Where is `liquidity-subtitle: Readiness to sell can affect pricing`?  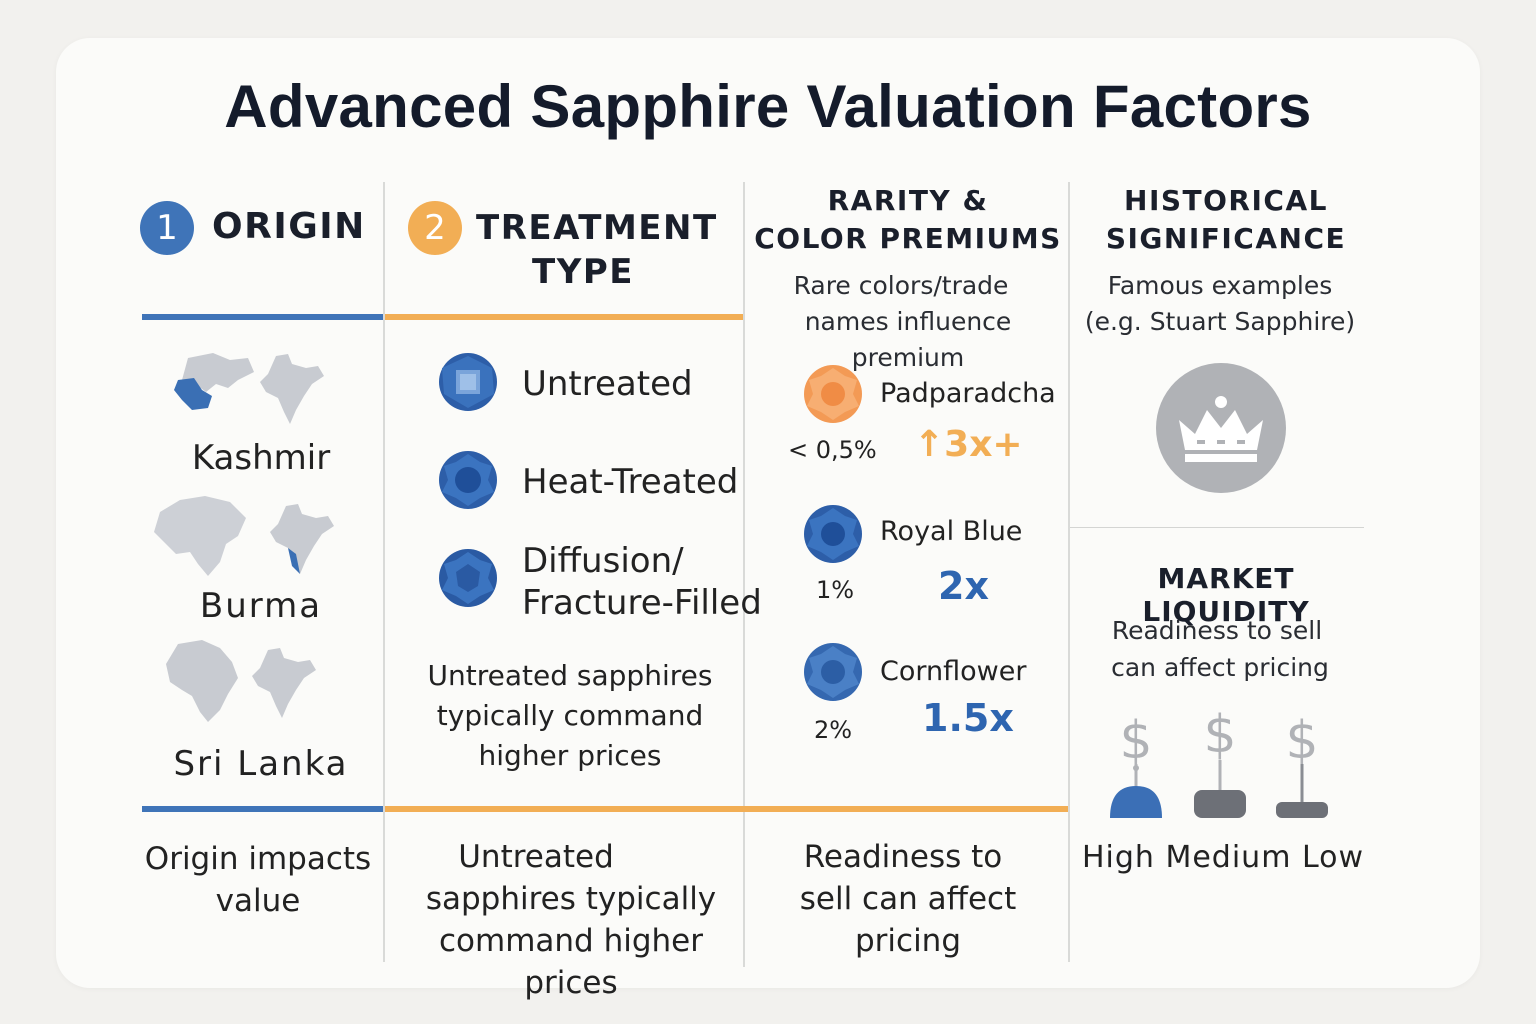 liquidity-subtitle: Readiness to sell can affect pricing is located at coordinates (1220, 649).